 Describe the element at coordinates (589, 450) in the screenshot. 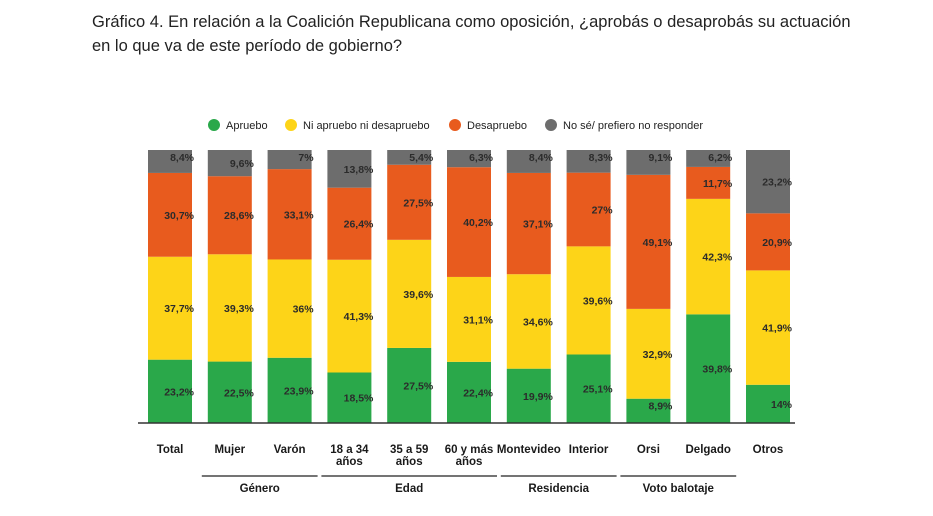

I see `category-label: Interior` at that location.